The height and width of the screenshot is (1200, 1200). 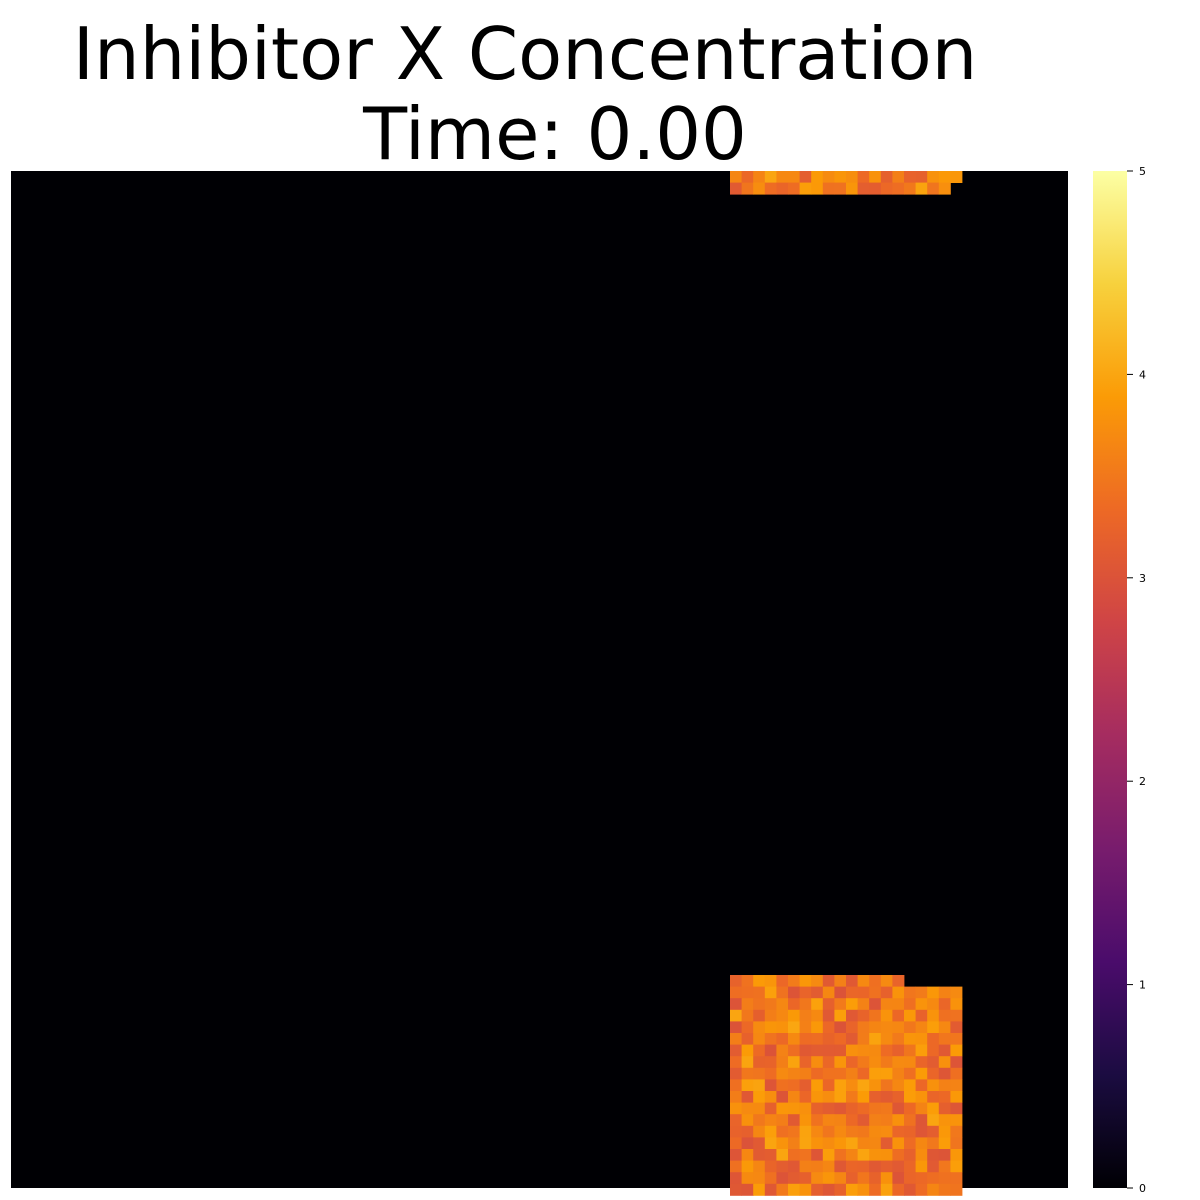 I want to click on chart-title: Inhibitor X Concentration, so click(x=525, y=54).